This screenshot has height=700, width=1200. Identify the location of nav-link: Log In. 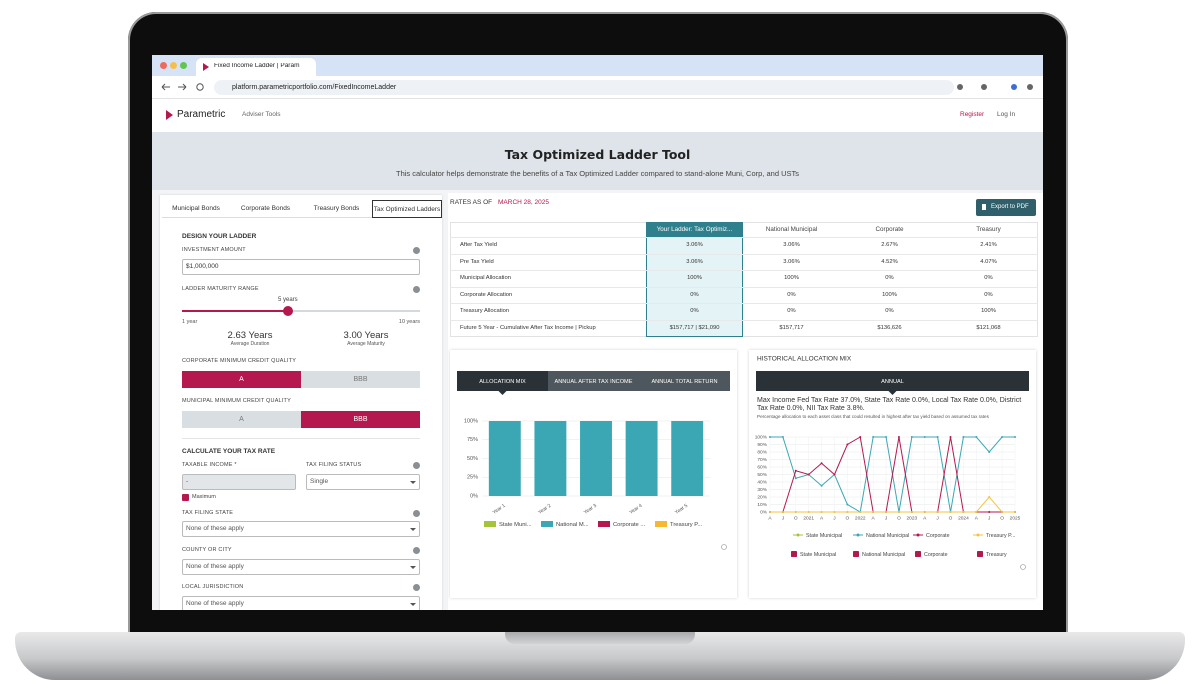
(1006, 114).